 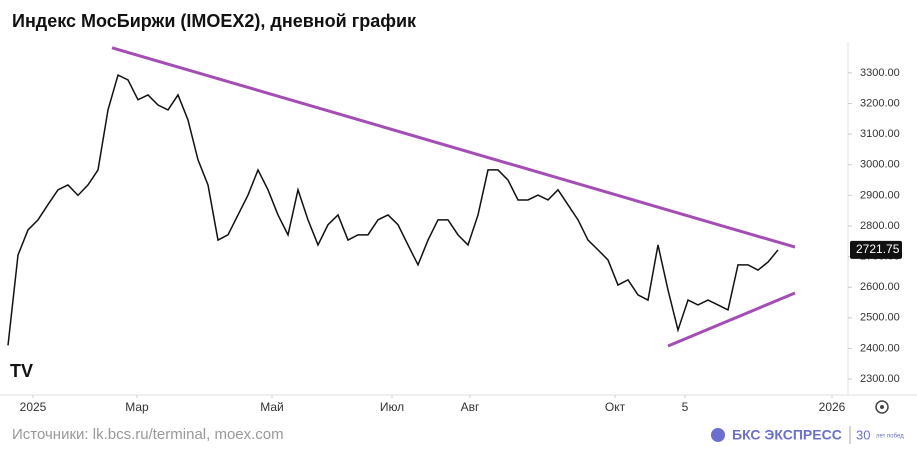 What do you see at coordinates (832, 407) in the screenshot?
I see `x-tick-label: 2026` at bounding box center [832, 407].